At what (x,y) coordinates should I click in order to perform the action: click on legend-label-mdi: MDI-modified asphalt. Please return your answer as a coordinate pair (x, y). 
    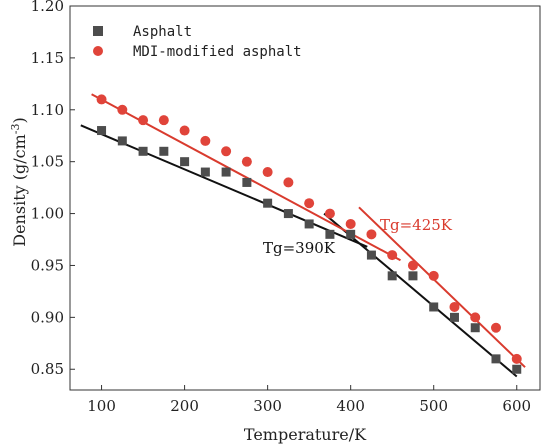
    Looking at the image, I should click on (217, 52).